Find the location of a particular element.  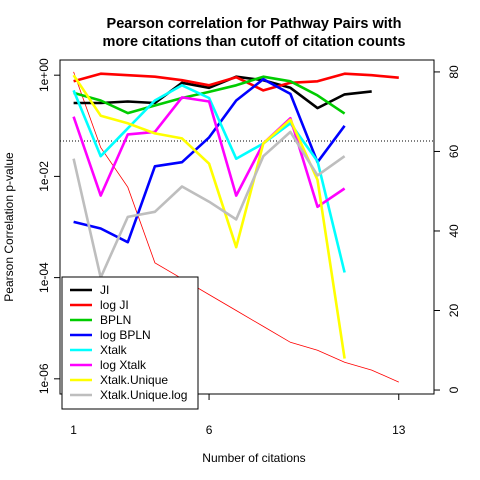

y-right-tick-label: 20 is located at coordinates (454, 311).